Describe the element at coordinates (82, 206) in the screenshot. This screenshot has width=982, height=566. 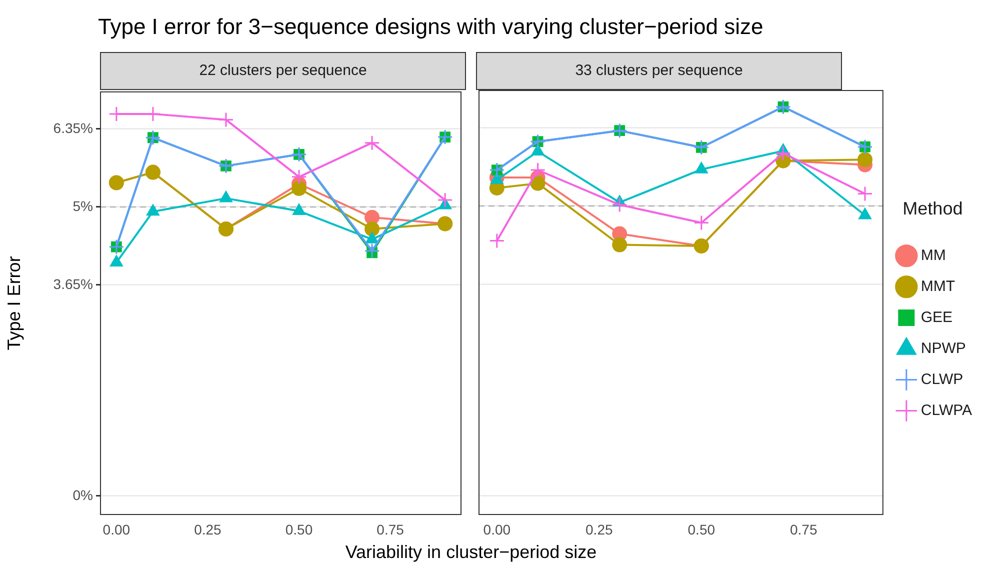
I see `y-tick-label: 5%` at that location.